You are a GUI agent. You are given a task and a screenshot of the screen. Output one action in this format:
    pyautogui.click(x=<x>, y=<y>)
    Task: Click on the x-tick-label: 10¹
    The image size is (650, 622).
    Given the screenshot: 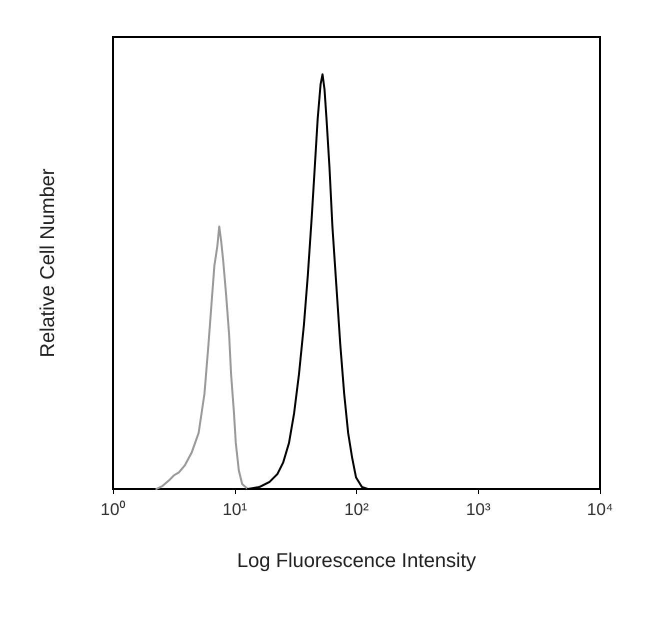 What is the action you would take?
    pyautogui.click(x=235, y=509)
    